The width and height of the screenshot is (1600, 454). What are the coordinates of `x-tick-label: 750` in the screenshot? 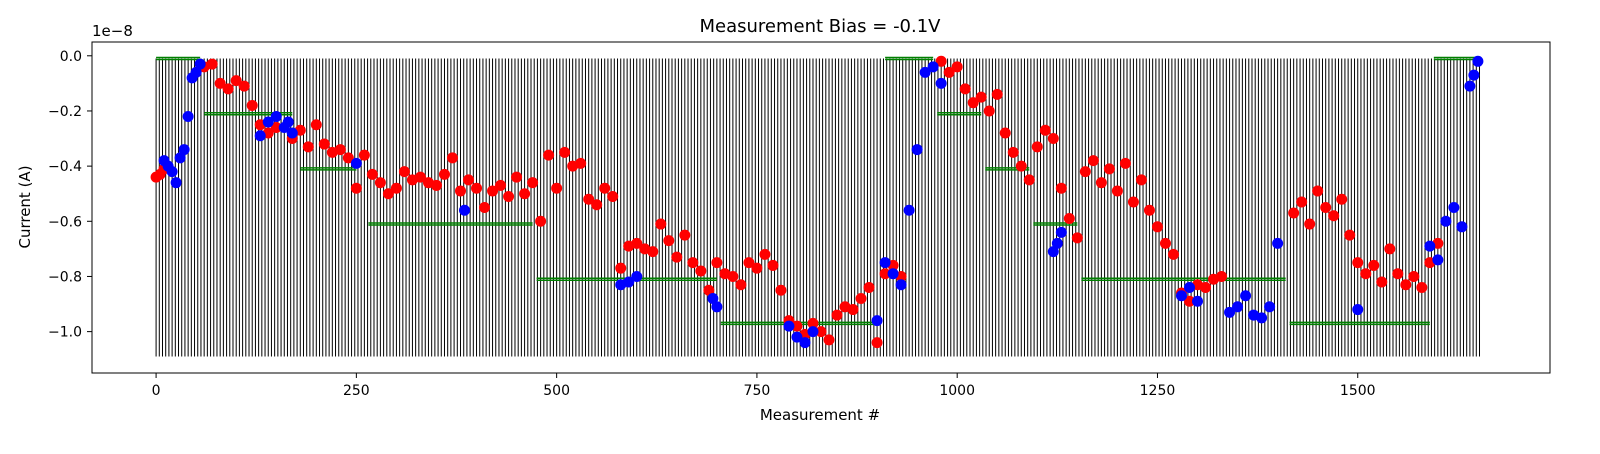 It's located at (757, 391).